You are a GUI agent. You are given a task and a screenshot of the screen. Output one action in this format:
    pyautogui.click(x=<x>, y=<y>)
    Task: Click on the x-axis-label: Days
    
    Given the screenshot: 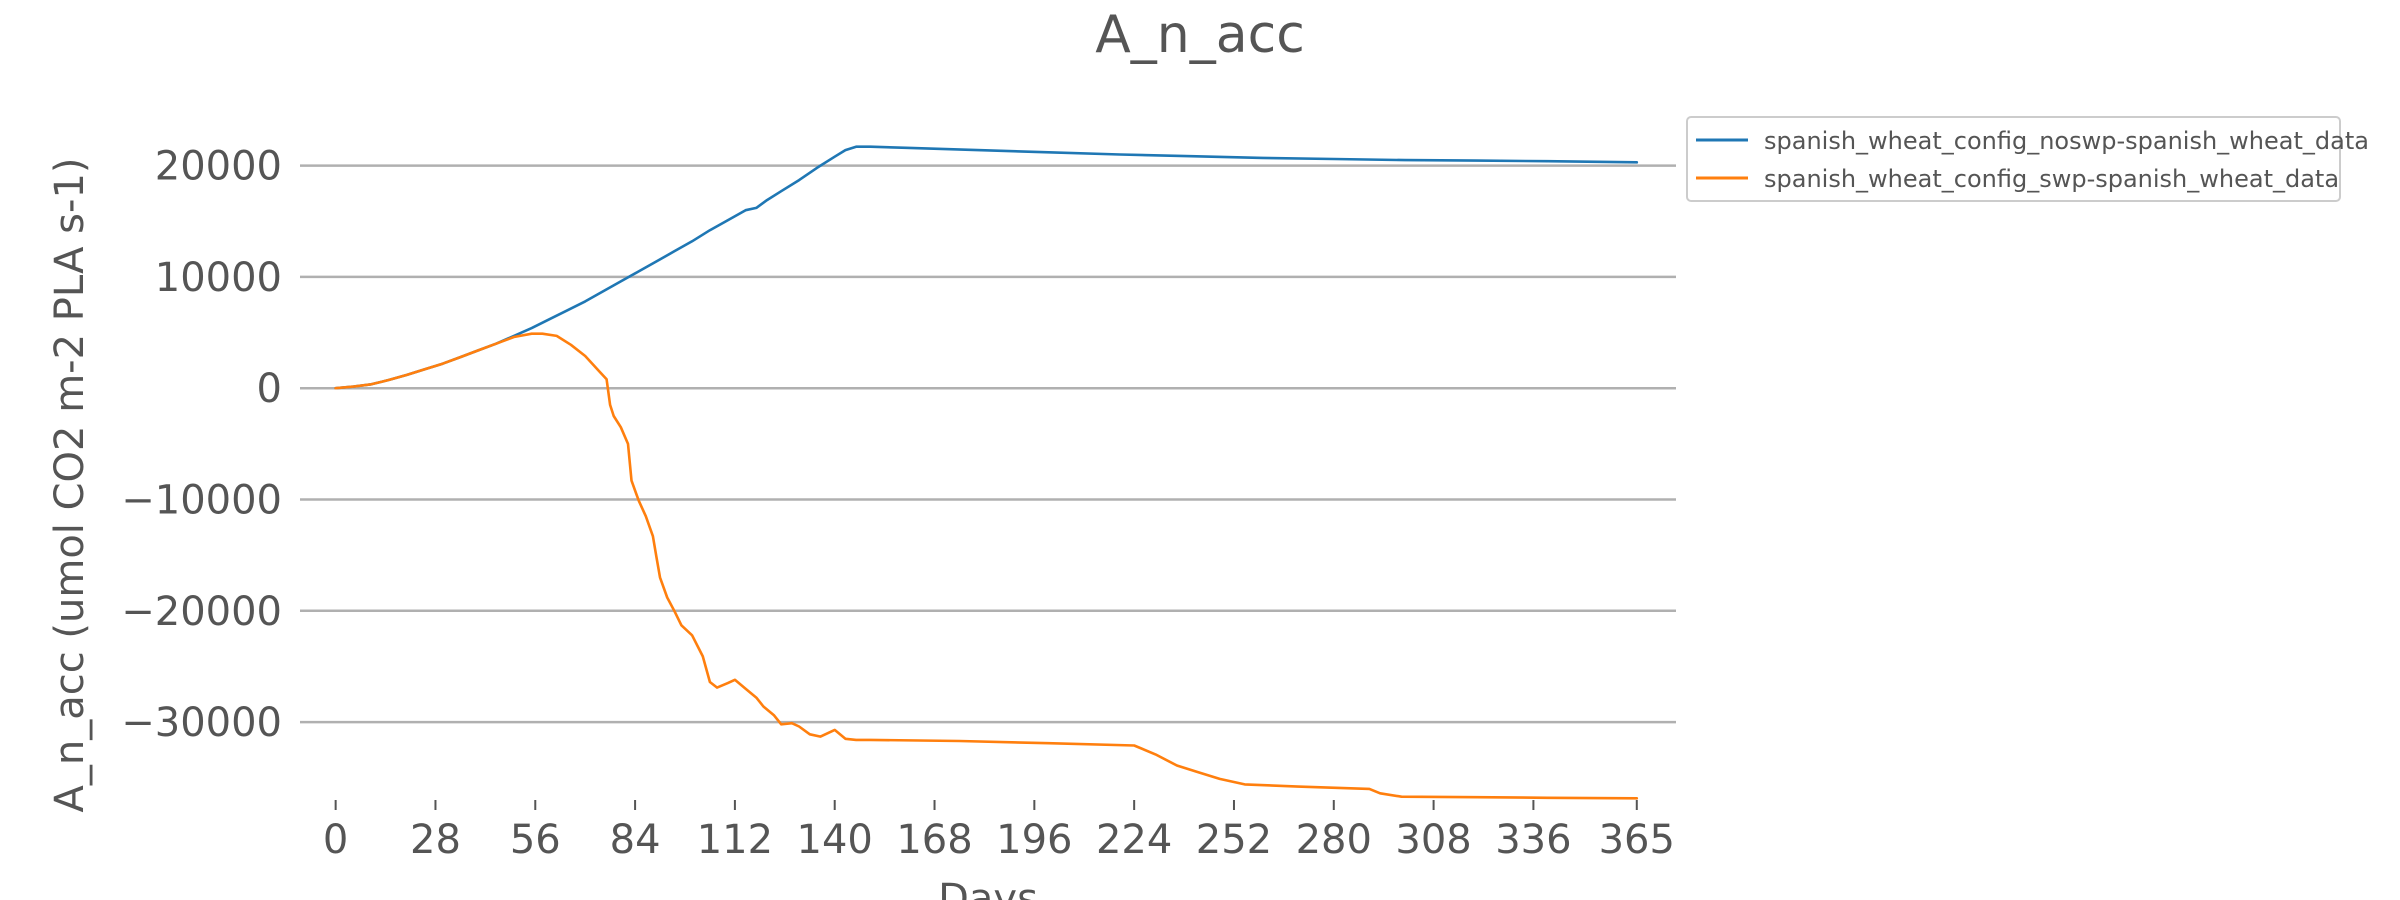 What is the action you would take?
    pyautogui.click(x=988, y=888)
    